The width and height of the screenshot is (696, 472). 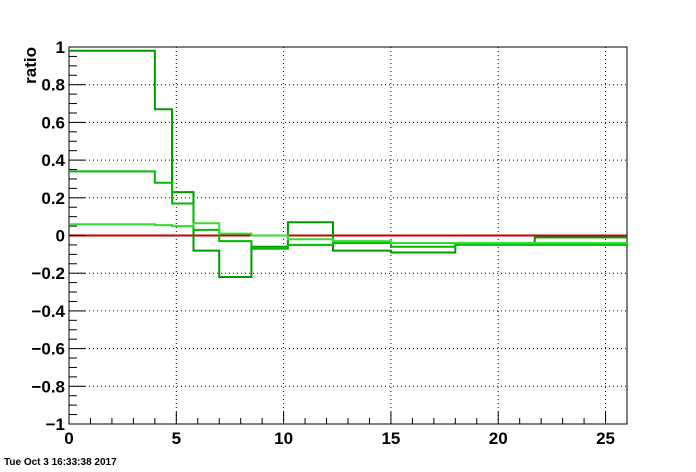 What do you see at coordinates (68, 438) in the screenshot?
I see `x-tick-label: 0` at bounding box center [68, 438].